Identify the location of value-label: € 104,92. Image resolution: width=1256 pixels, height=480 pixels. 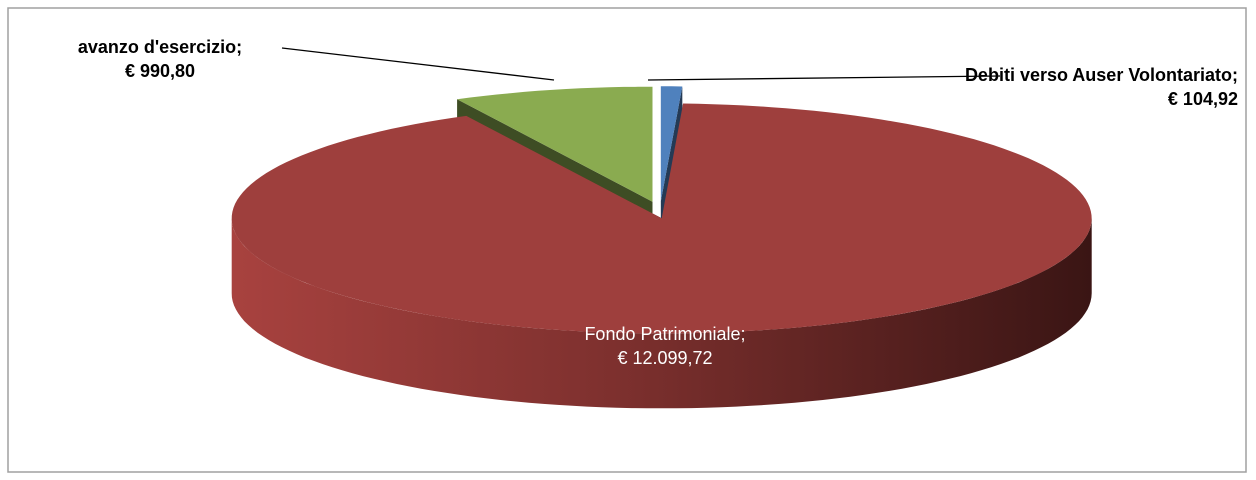
(1203, 99).